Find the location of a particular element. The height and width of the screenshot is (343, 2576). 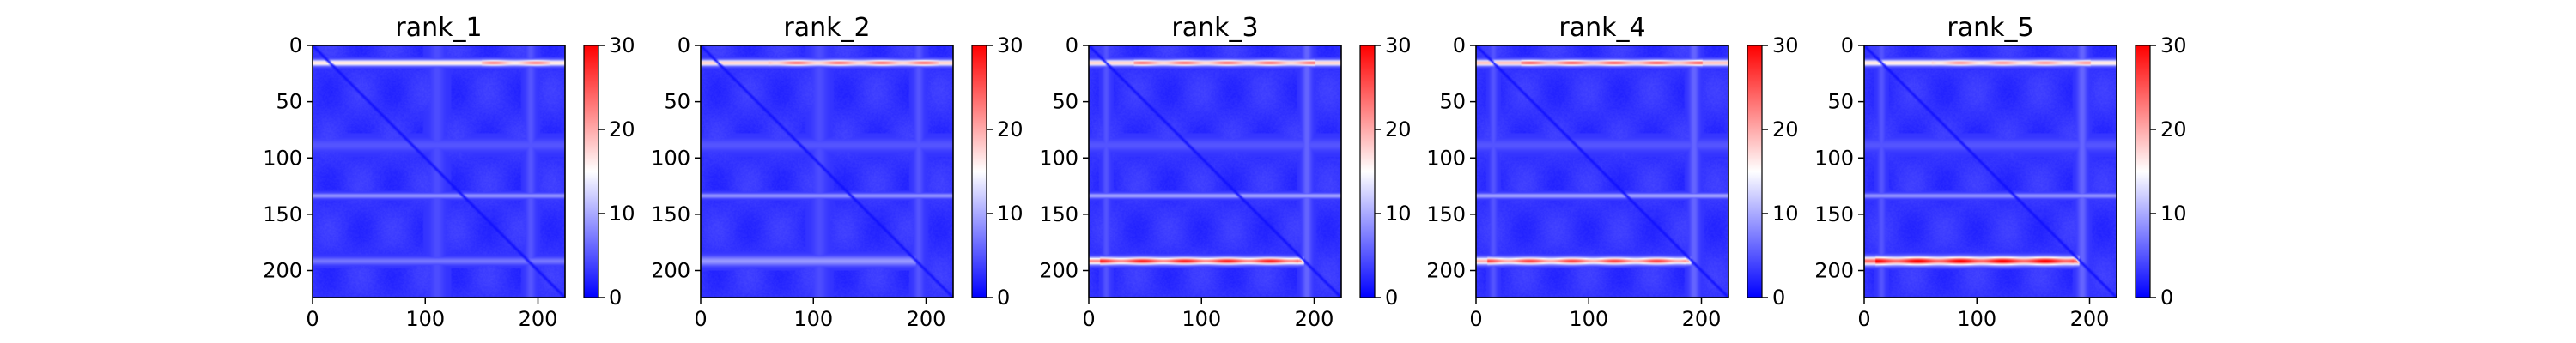

panel-title: rank_4 is located at coordinates (1601, 28).